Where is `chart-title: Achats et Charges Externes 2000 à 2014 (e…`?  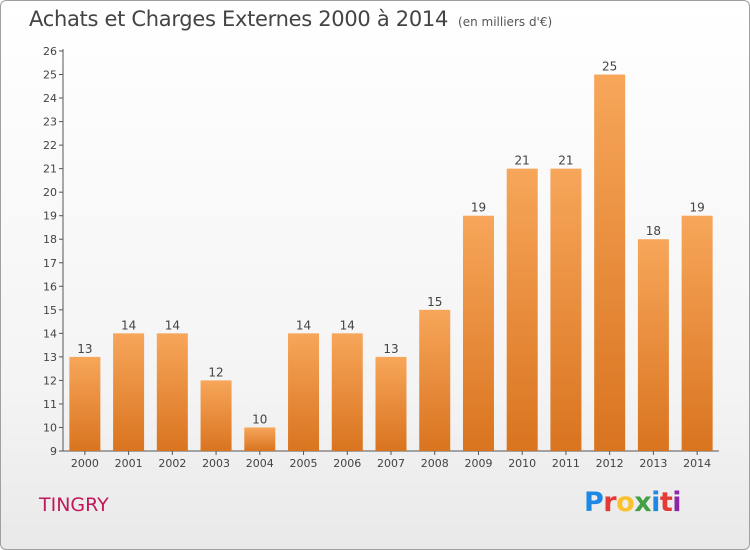 chart-title: Achats et Charges Externes 2000 à 2014 (e… is located at coordinates (290, 19).